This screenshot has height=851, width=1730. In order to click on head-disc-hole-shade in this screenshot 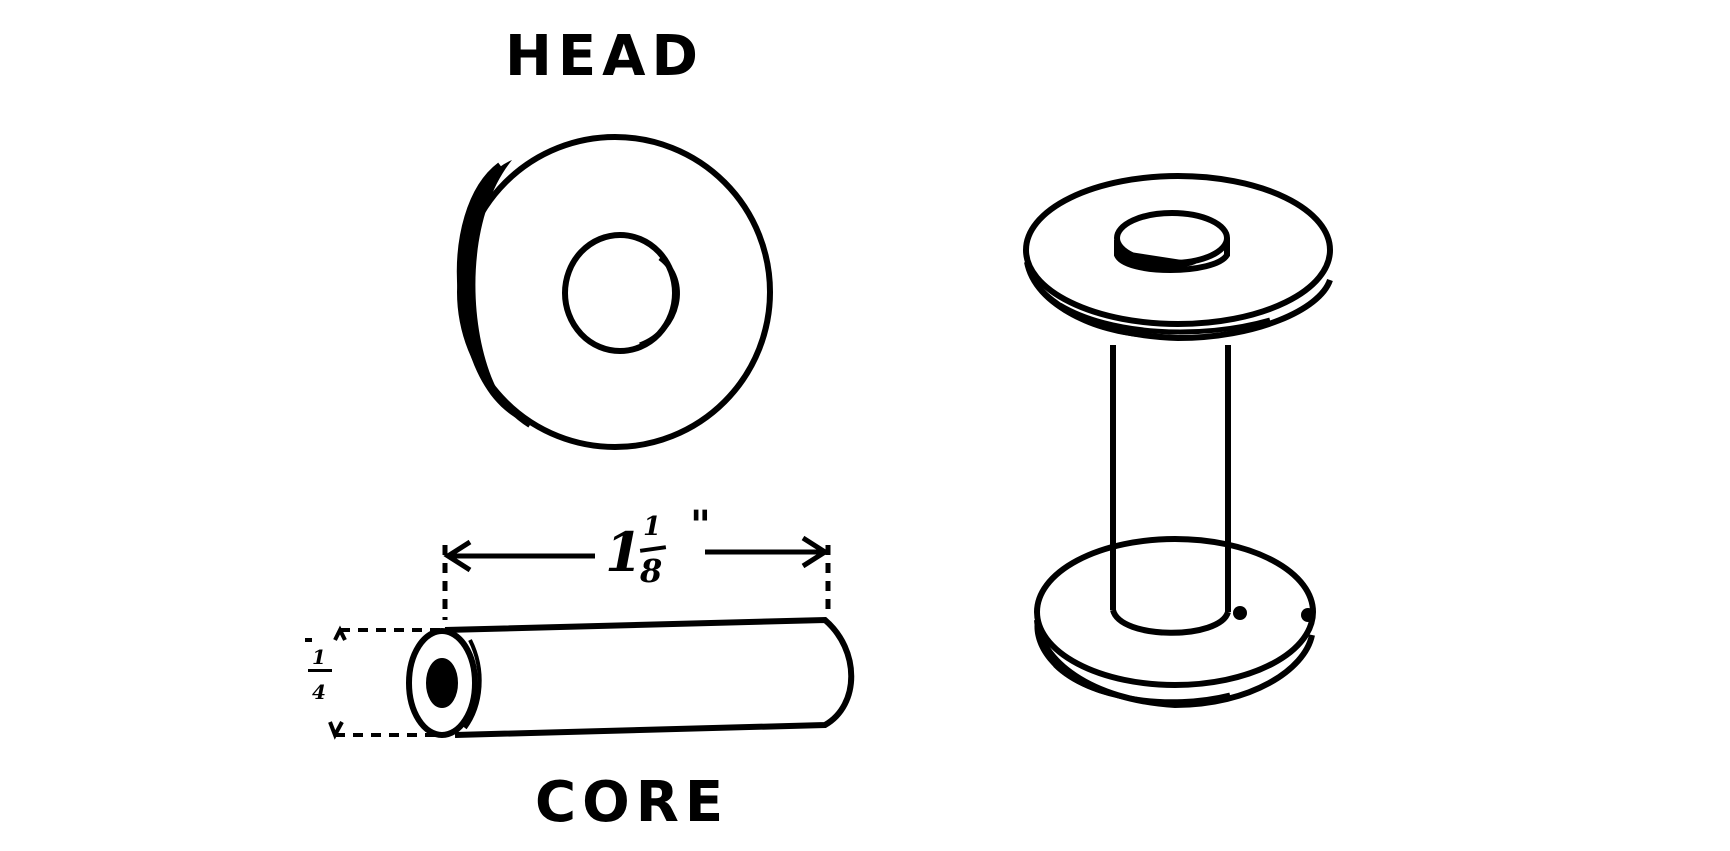, I will do `click(659, 301)`.